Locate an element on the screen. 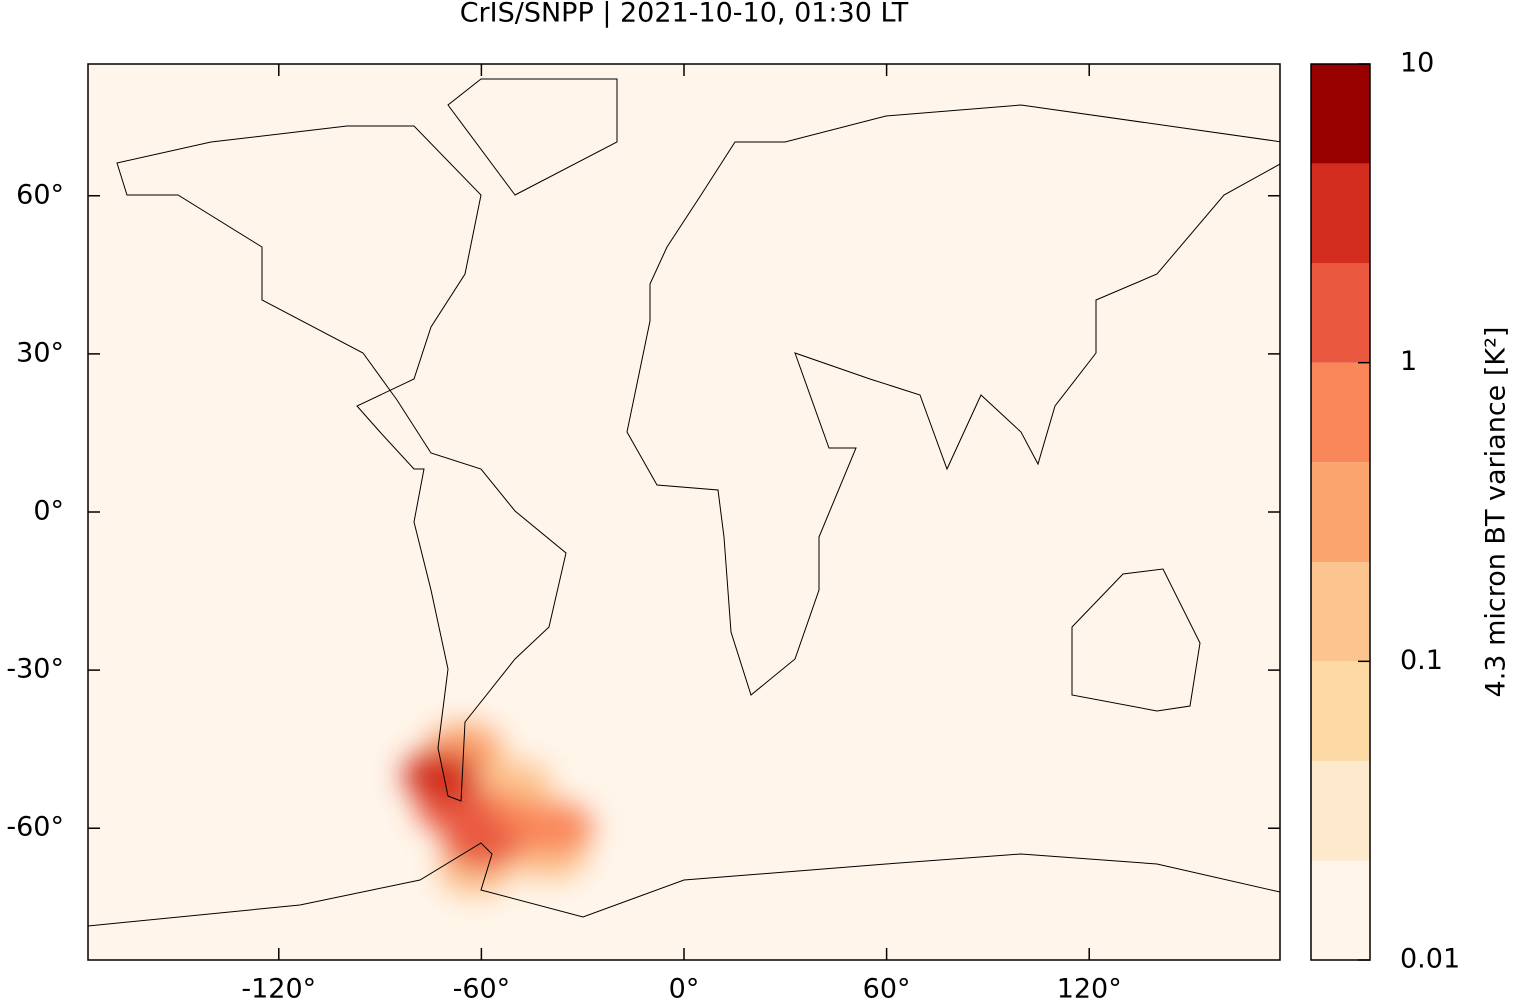 Image resolution: width=1519 pixels, height=1002 pixels. colorbar-tick-label: 1 is located at coordinates (1408, 361).